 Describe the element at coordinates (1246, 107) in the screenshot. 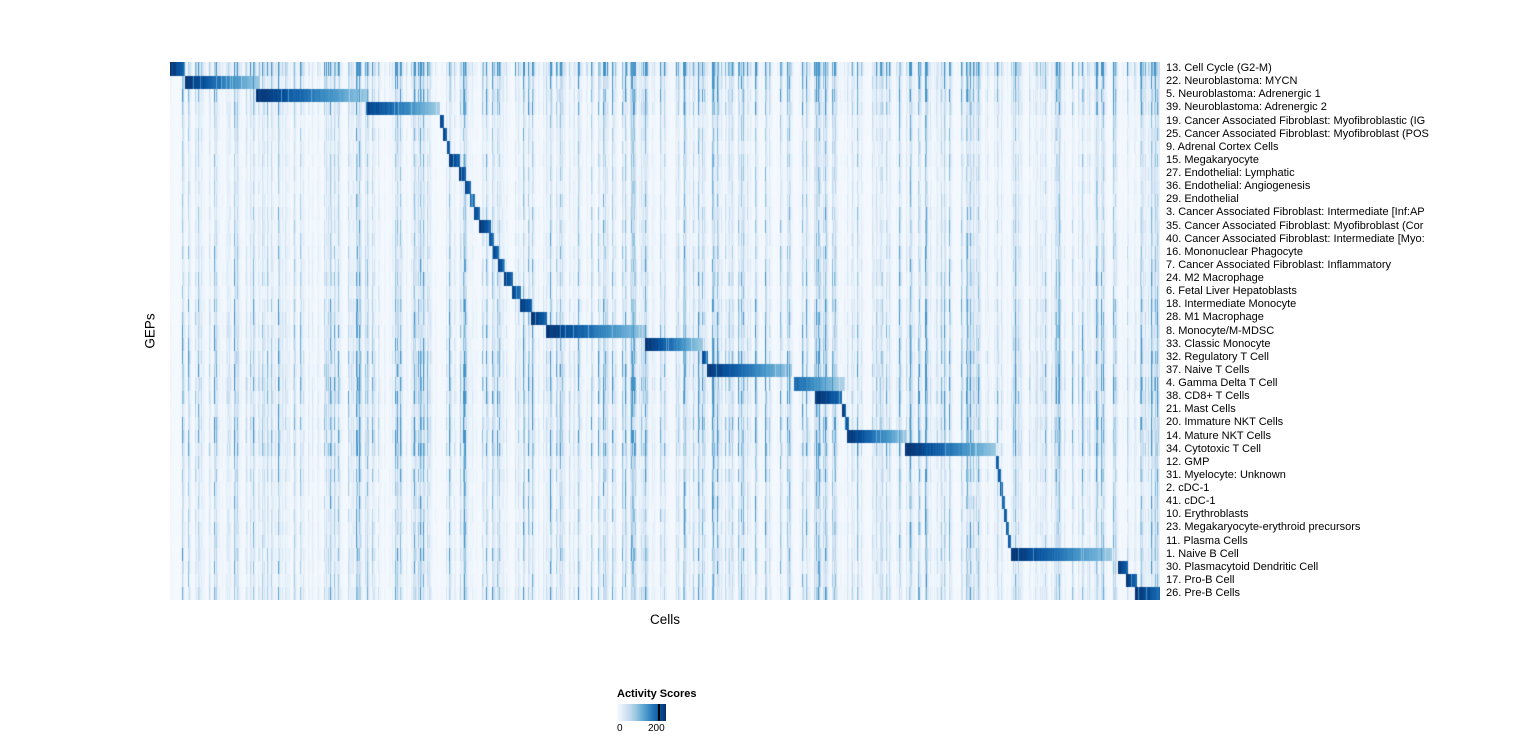

I see `row-label: 39. Neuroblastoma: Adrenergic 2` at that location.